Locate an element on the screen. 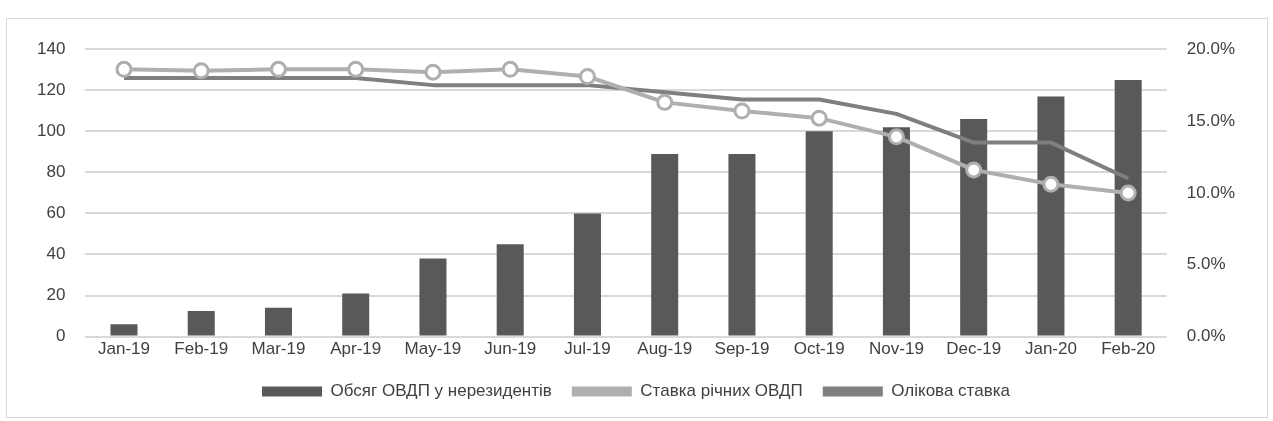  x-tick-label: Jan-19 is located at coordinates (123, 349).